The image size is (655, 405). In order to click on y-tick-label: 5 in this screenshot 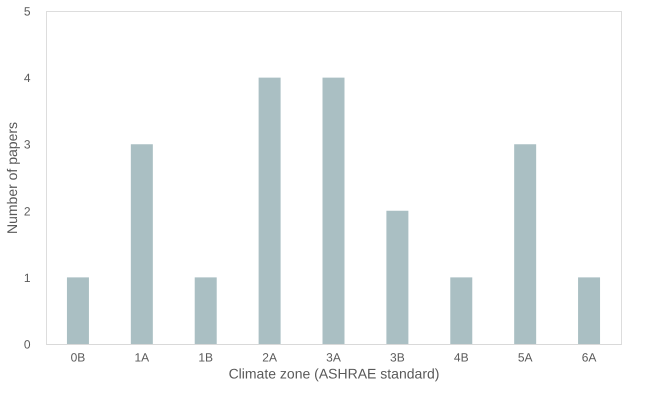, I will do `click(27, 11)`.